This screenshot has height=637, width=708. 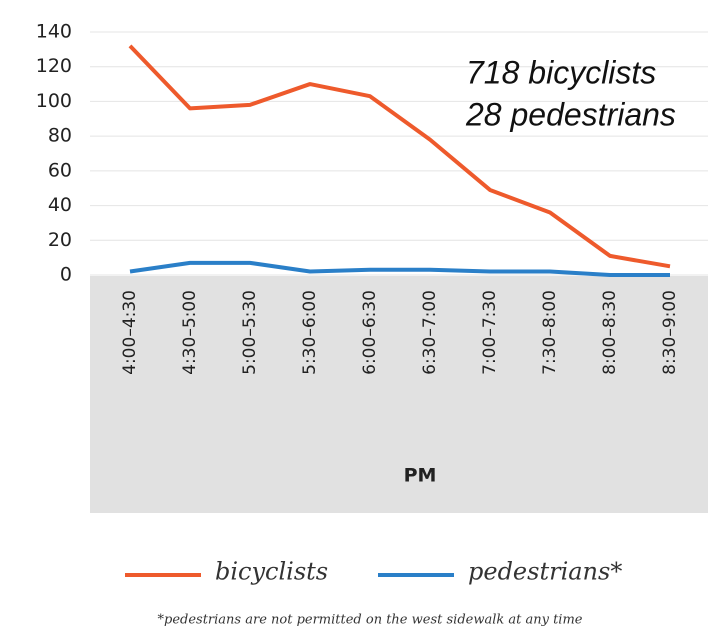 What do you see at coordinates (430, 332) in the screenshot?
I see `x-tick-label: 6:30–7:00` at bounding box center [430, 332].